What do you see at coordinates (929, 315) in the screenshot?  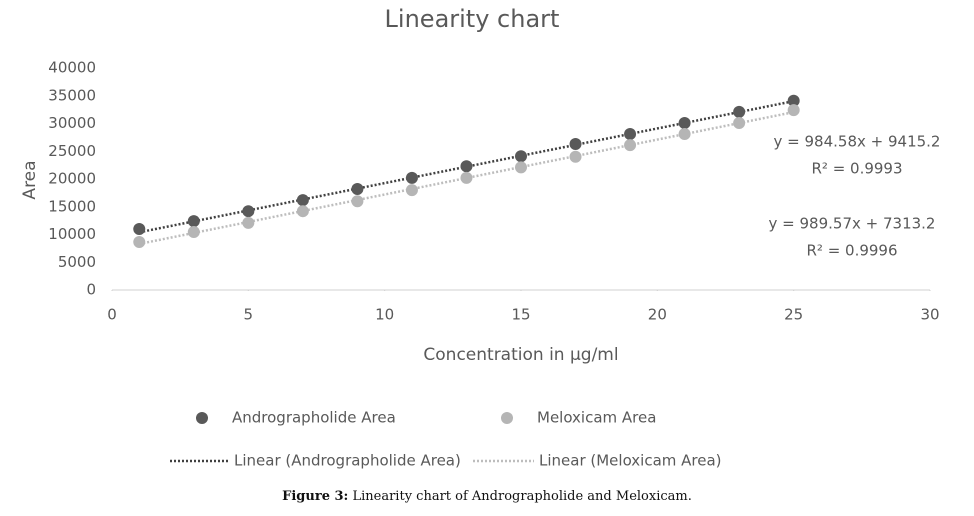 I see `x-tick-label: 30` at bounding box center [929, 315].